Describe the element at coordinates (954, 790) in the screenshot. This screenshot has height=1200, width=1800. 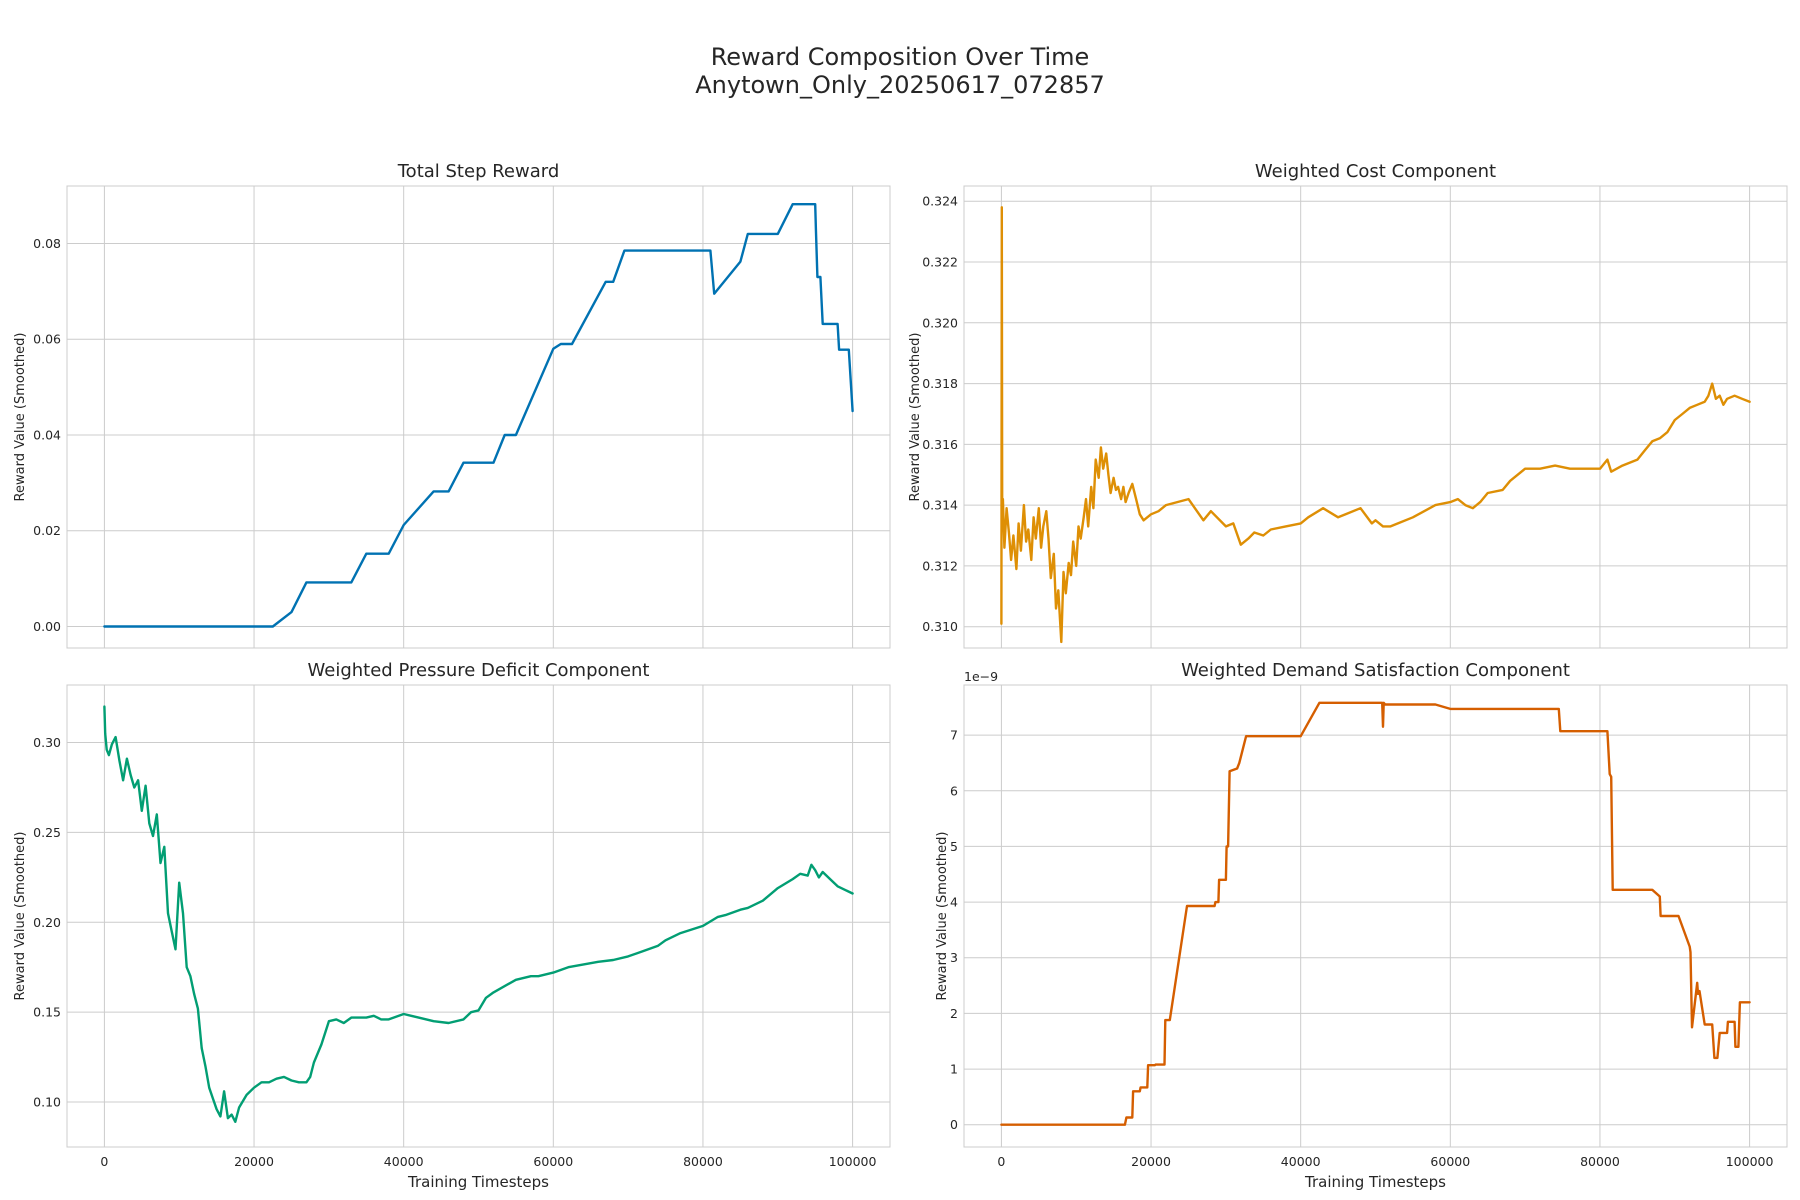
I see `y-tick-label: 6` at that location.